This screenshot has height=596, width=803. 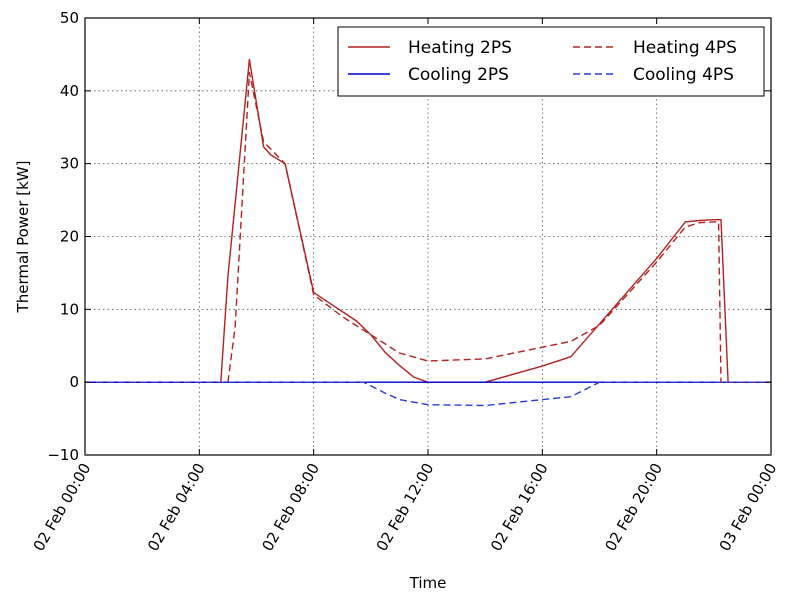 I want to click on y-tick-label: 50, so click(x=69, y=18).